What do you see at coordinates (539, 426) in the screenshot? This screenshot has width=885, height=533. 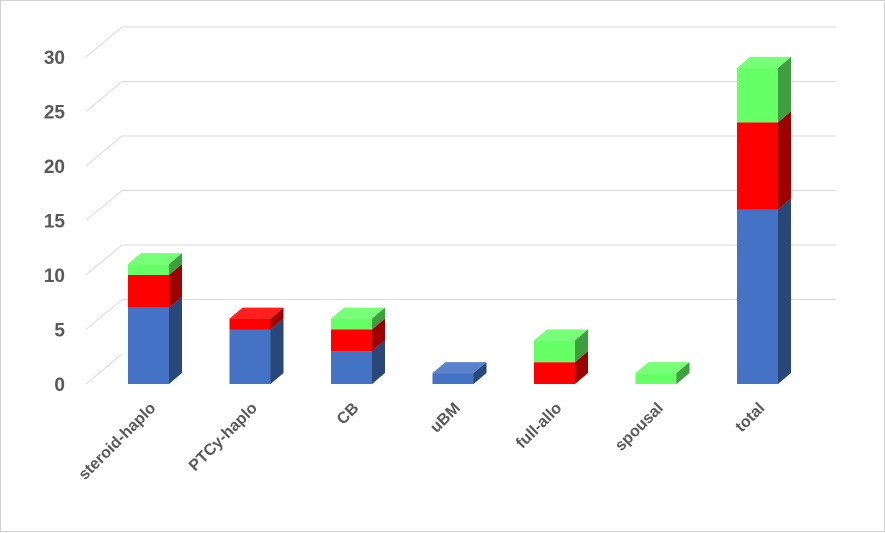 I see `x-category-label: full-allo` at bounding box center [539, 426].